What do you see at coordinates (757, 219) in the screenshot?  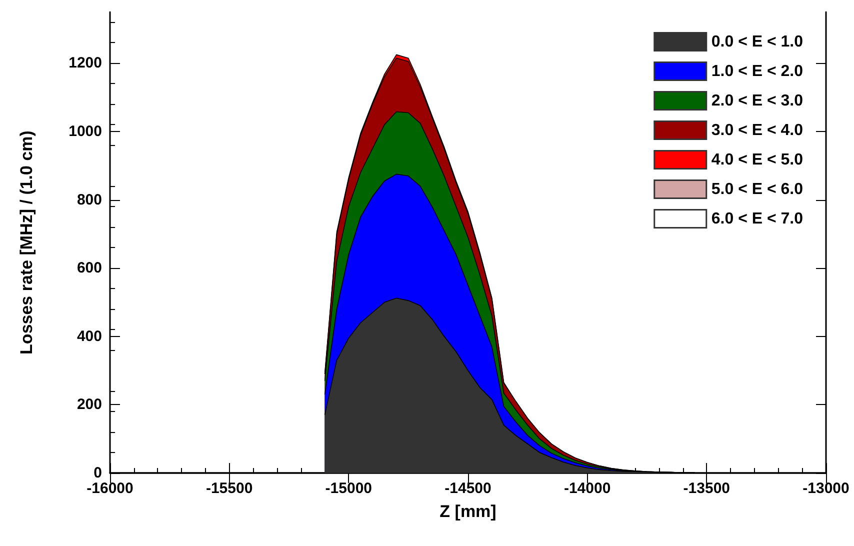 I see `legend-label: 6.0 < E < 7.0` at bounding box center [757, 219].